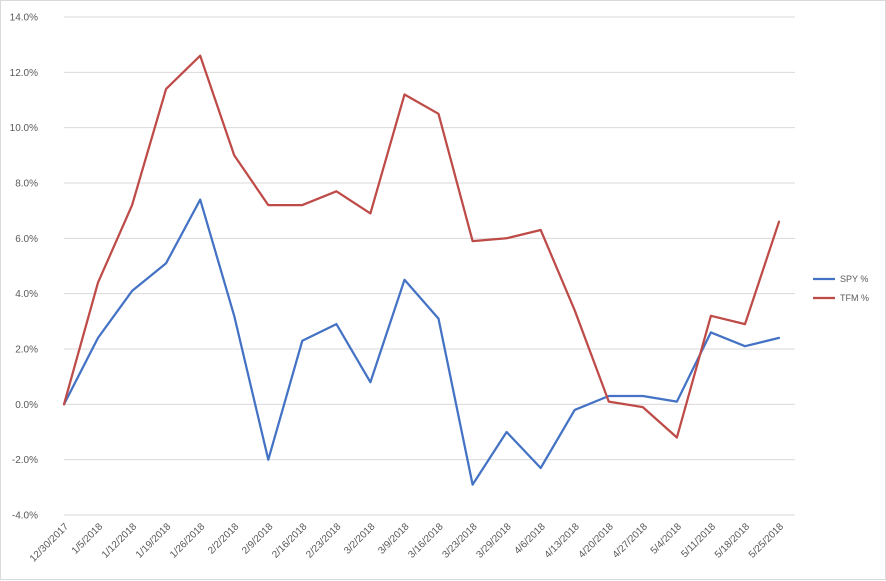  What do you see at coordinates (597, 541) in the screenshot?
I see `x-tick-label: 4/20/2018` at bounding box center [597, 541].